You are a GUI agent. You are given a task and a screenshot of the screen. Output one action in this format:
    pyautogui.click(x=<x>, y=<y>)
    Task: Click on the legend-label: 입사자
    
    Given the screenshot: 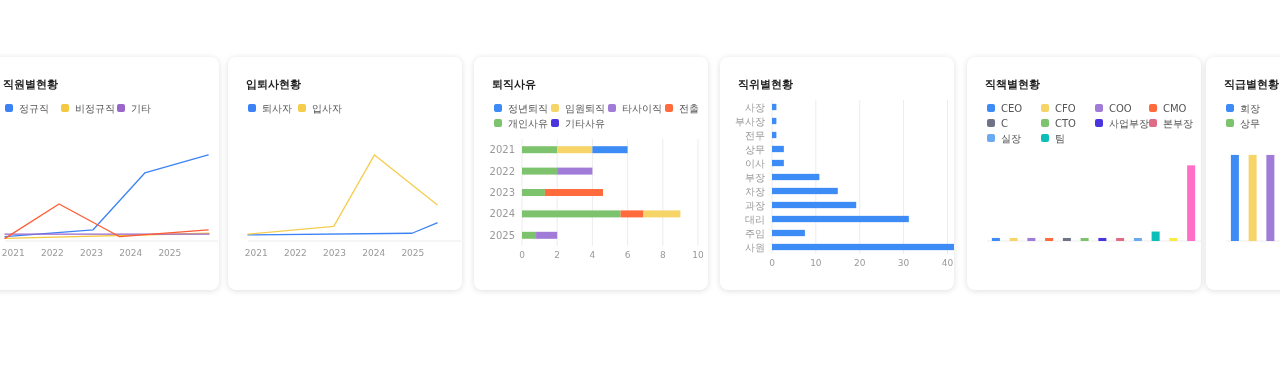 What is the action you would take?
    pyautogui.click(x=327, y=108)
    